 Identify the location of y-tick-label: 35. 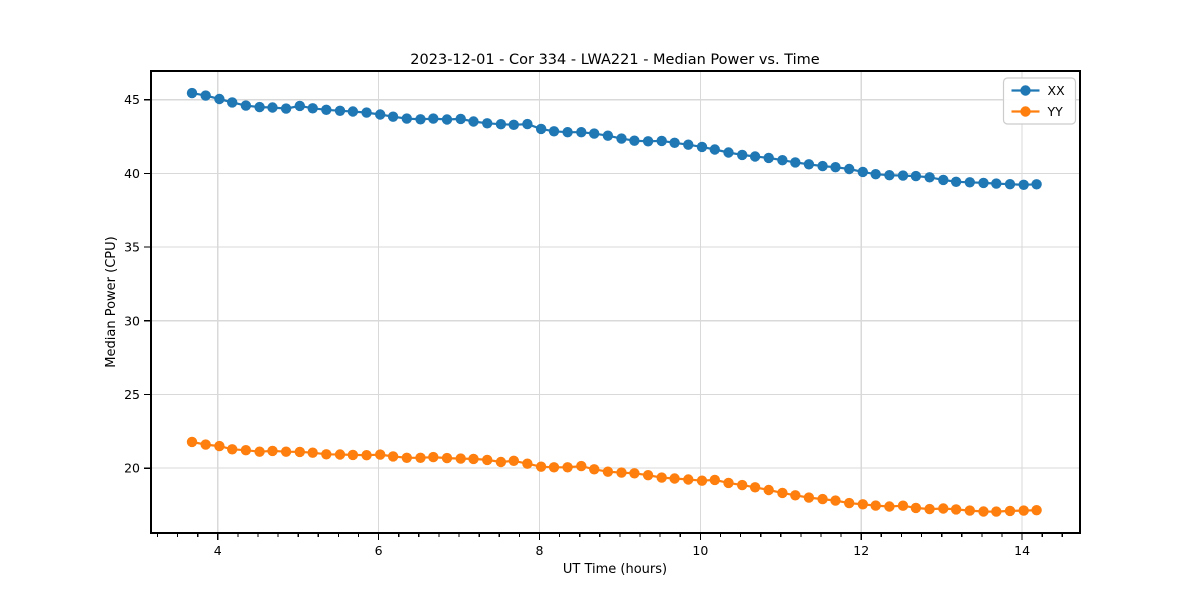
(132, 247).